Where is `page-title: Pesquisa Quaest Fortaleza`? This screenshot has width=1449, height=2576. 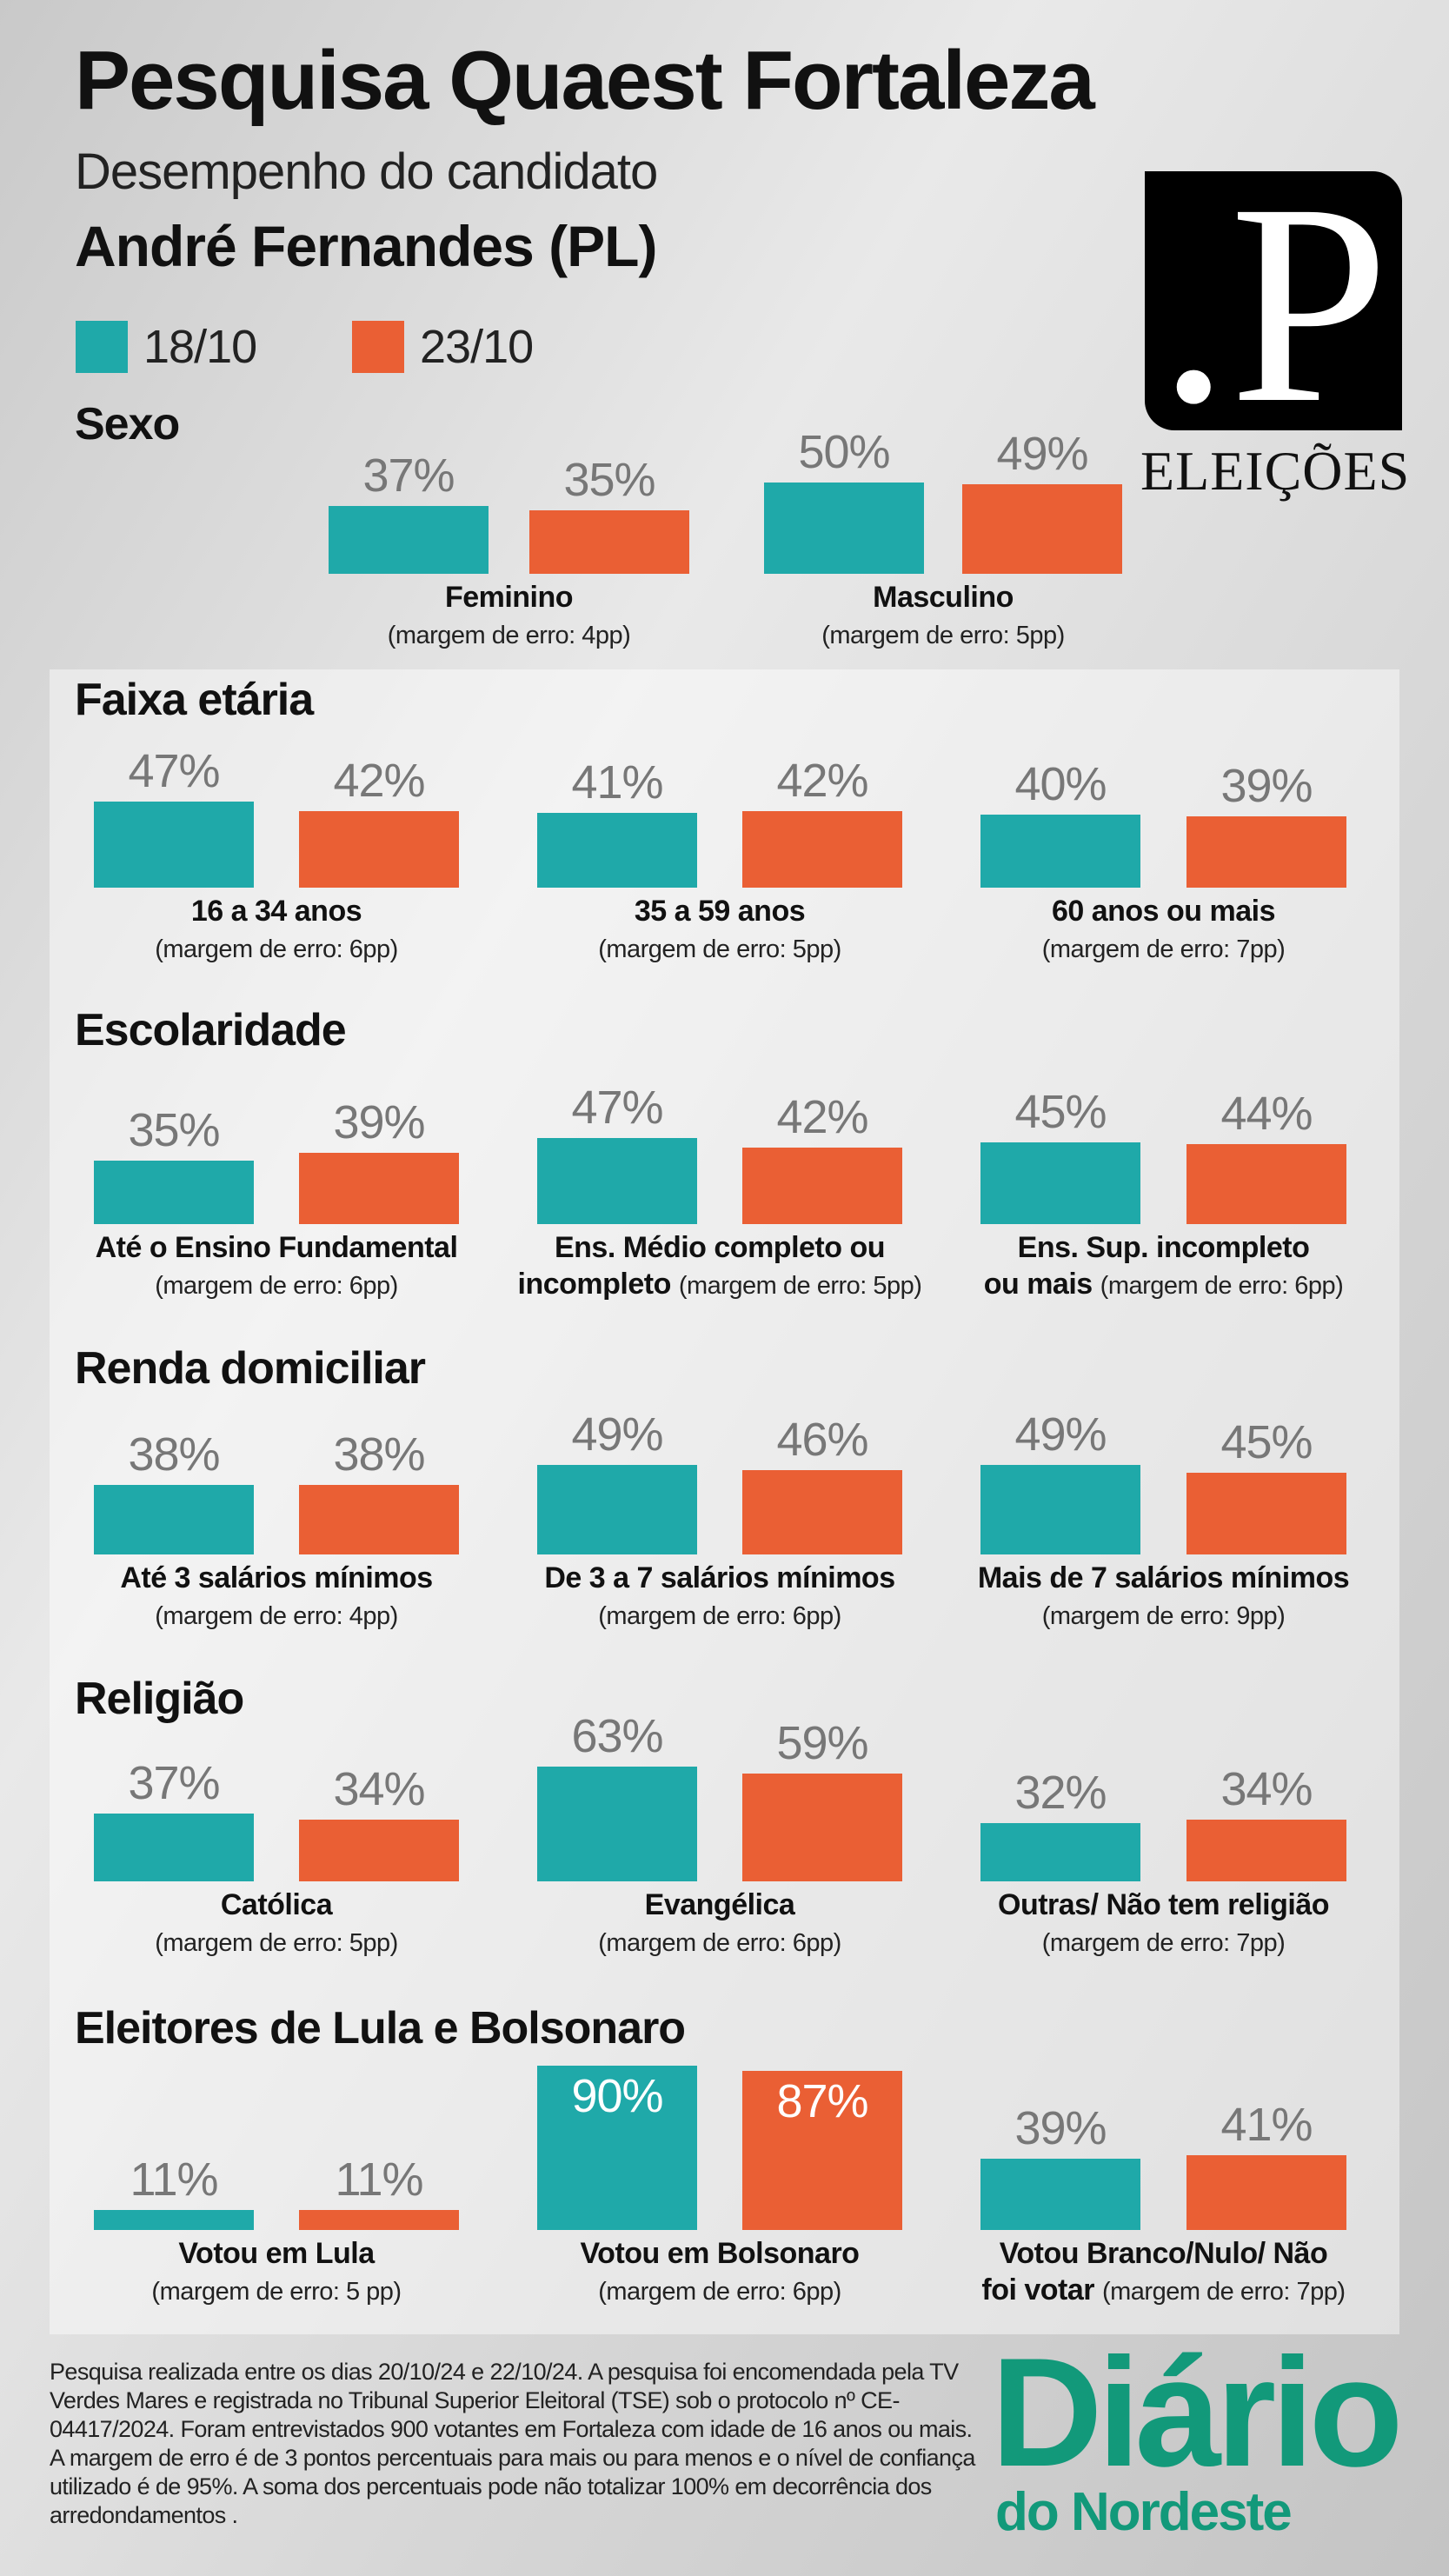 page-title: Pesquisa Quaest Fortaleza is located at coordinates (585, 80).